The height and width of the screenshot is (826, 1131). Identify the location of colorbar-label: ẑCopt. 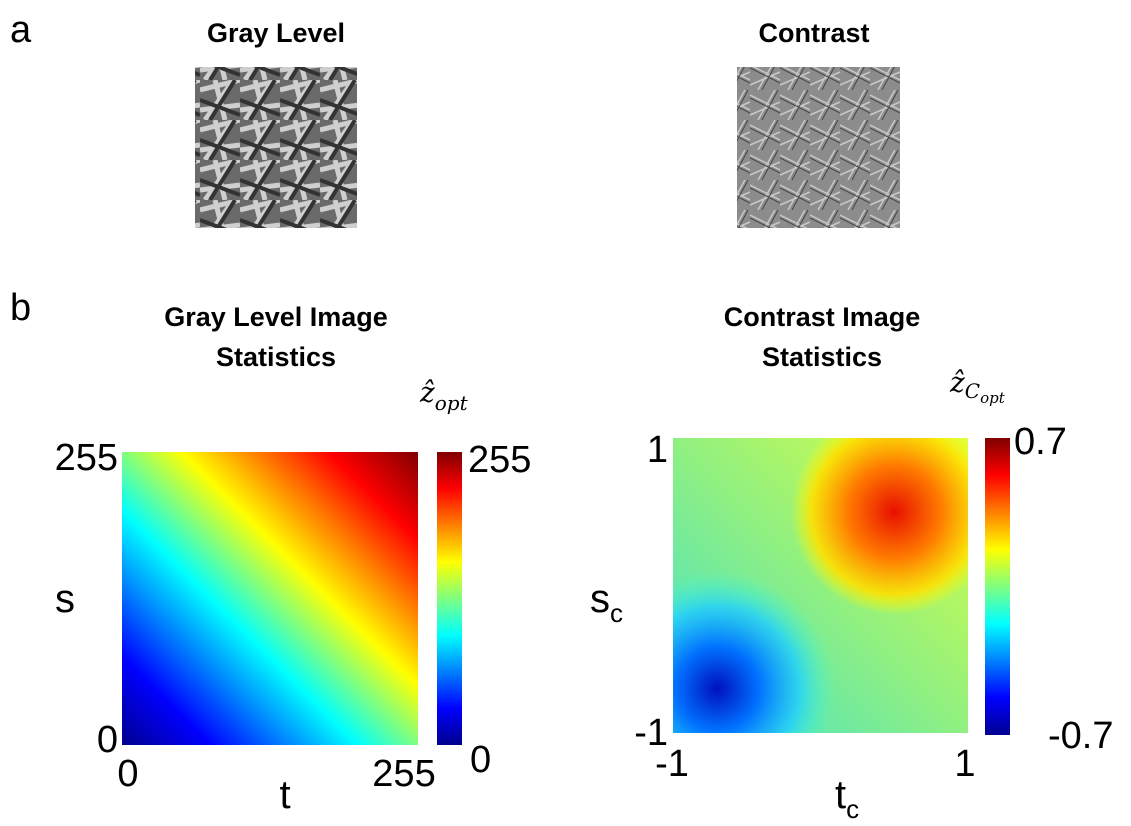
(977, 386).